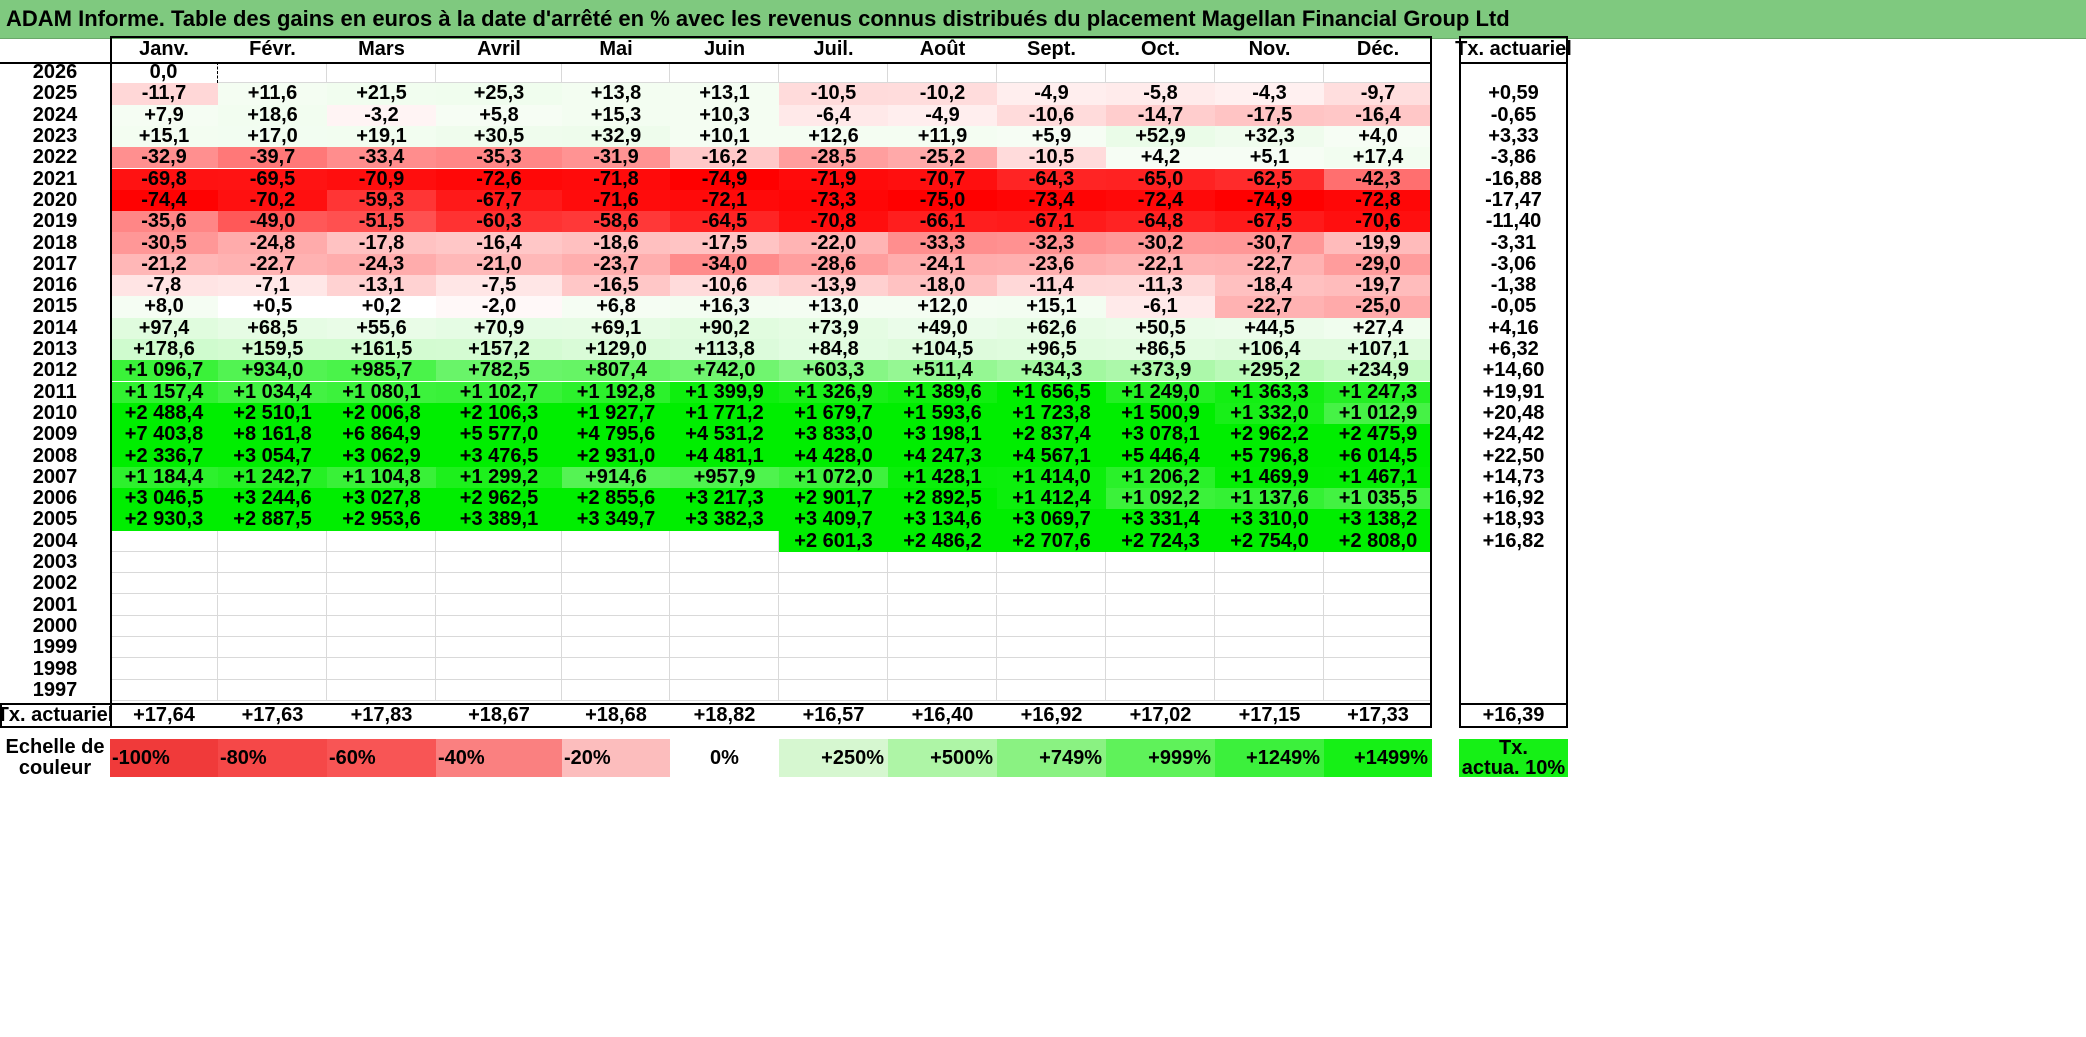  What do you see at coordinates (55, 157) in the screenshot?
I see `year-label: 2022` at bounding box center [55, 157].